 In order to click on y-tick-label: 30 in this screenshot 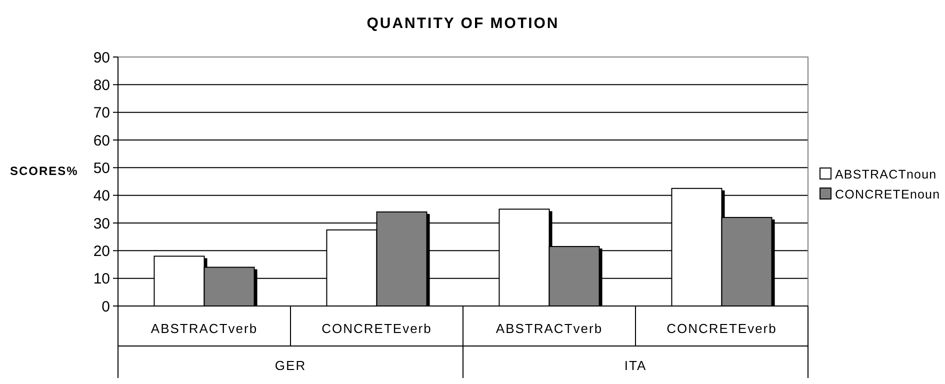, I will do `click(101, 223)`.